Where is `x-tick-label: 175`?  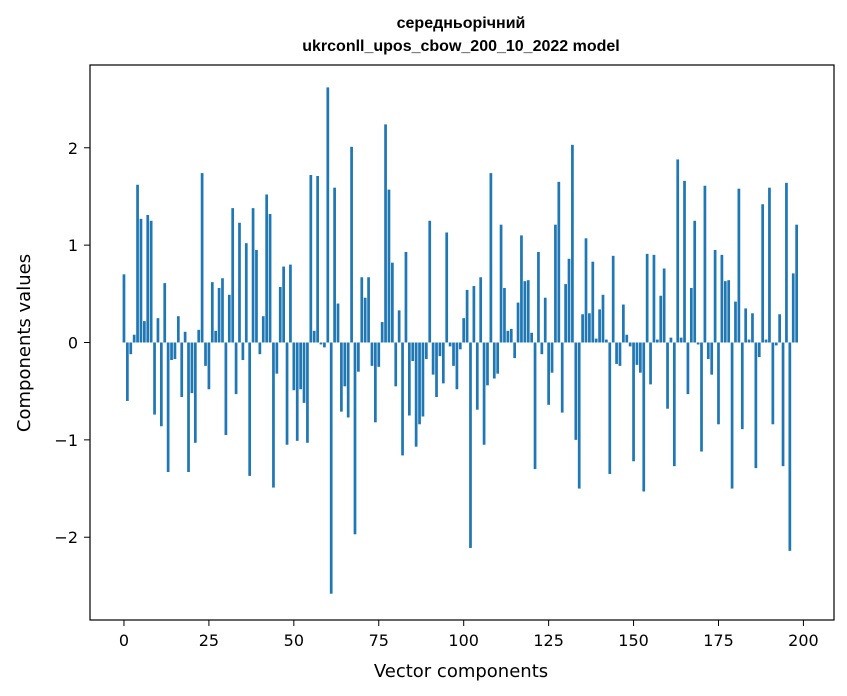 x-tick-label: 175 is located at coordinates (718, 640).